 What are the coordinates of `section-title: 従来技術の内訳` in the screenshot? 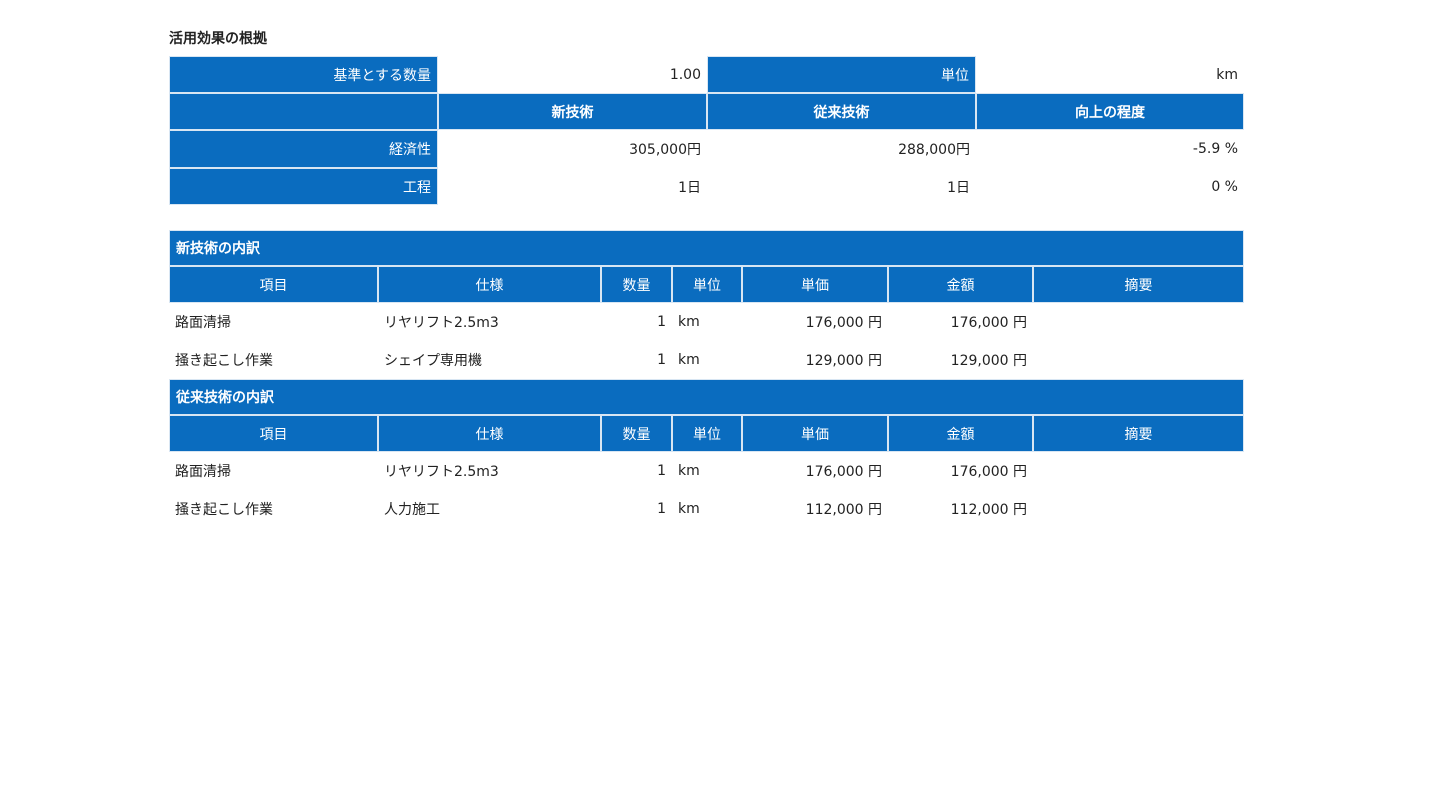 It's located at (706, 397).